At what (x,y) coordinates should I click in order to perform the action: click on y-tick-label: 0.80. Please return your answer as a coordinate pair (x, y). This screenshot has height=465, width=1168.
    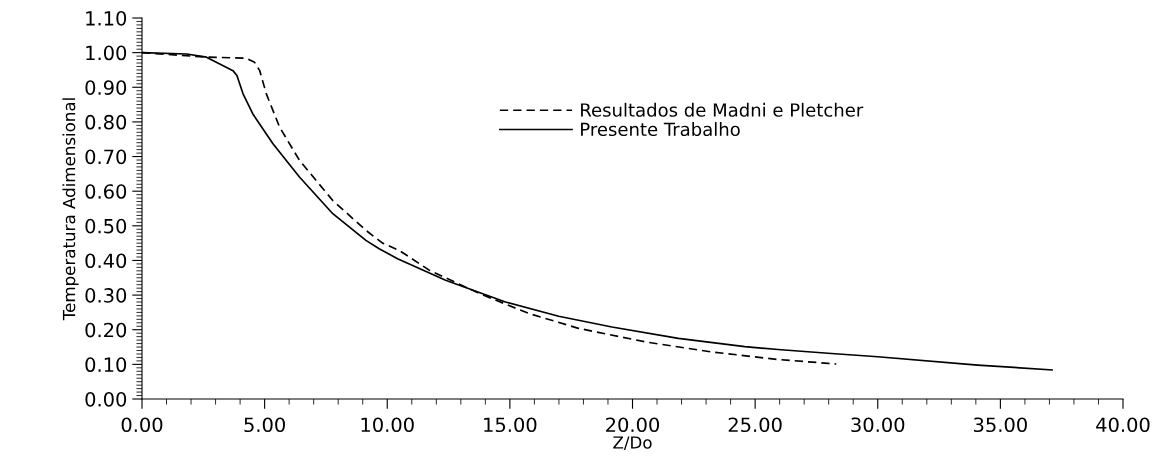
    Looking at the image, I should click on (106, 122).